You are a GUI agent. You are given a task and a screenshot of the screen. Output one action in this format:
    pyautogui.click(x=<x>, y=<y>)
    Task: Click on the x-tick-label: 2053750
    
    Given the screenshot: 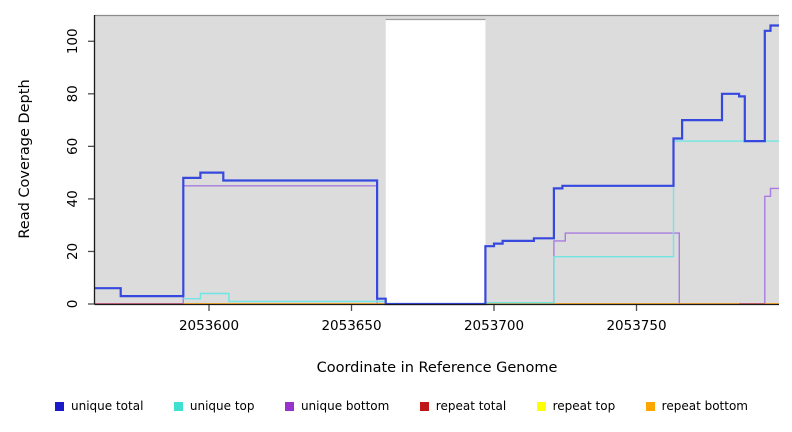 What is the action you would take?
    pyautogui.click(x=636, y=326)
    